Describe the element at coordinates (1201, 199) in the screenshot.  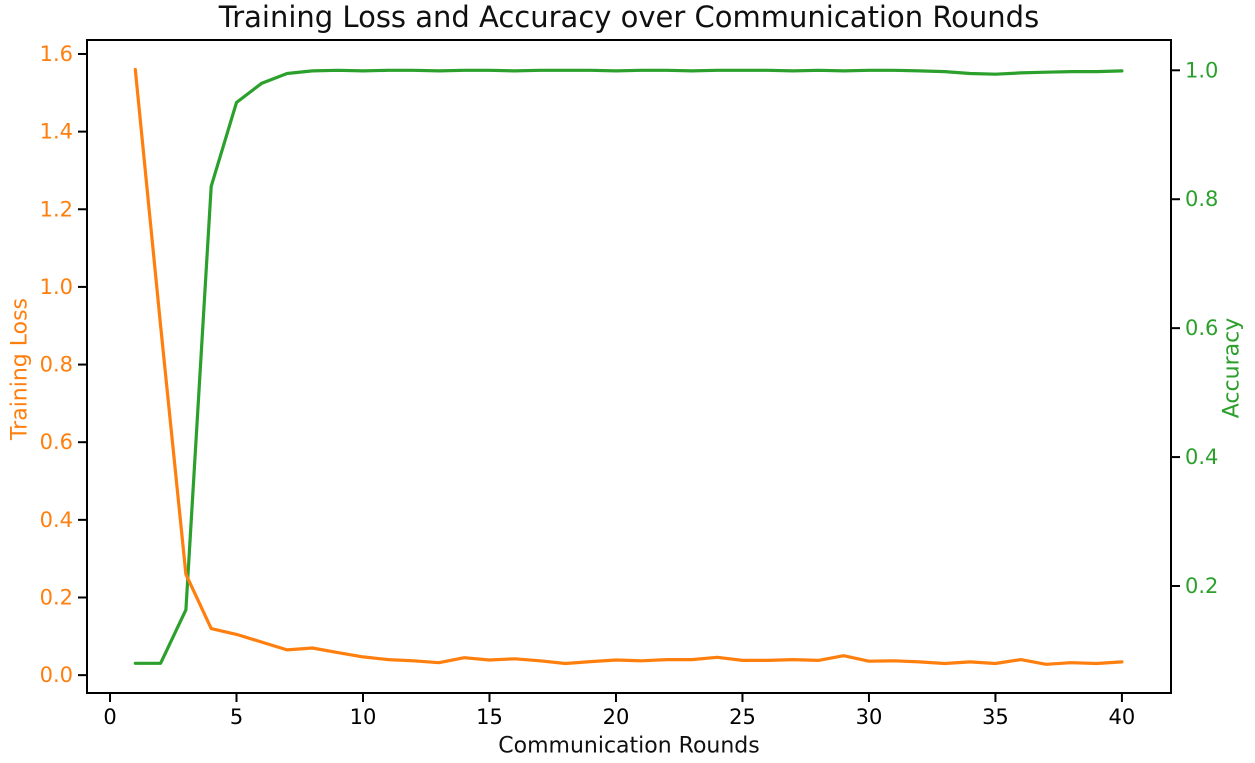
I see `y-tick-label-right: 0.8` at that location.